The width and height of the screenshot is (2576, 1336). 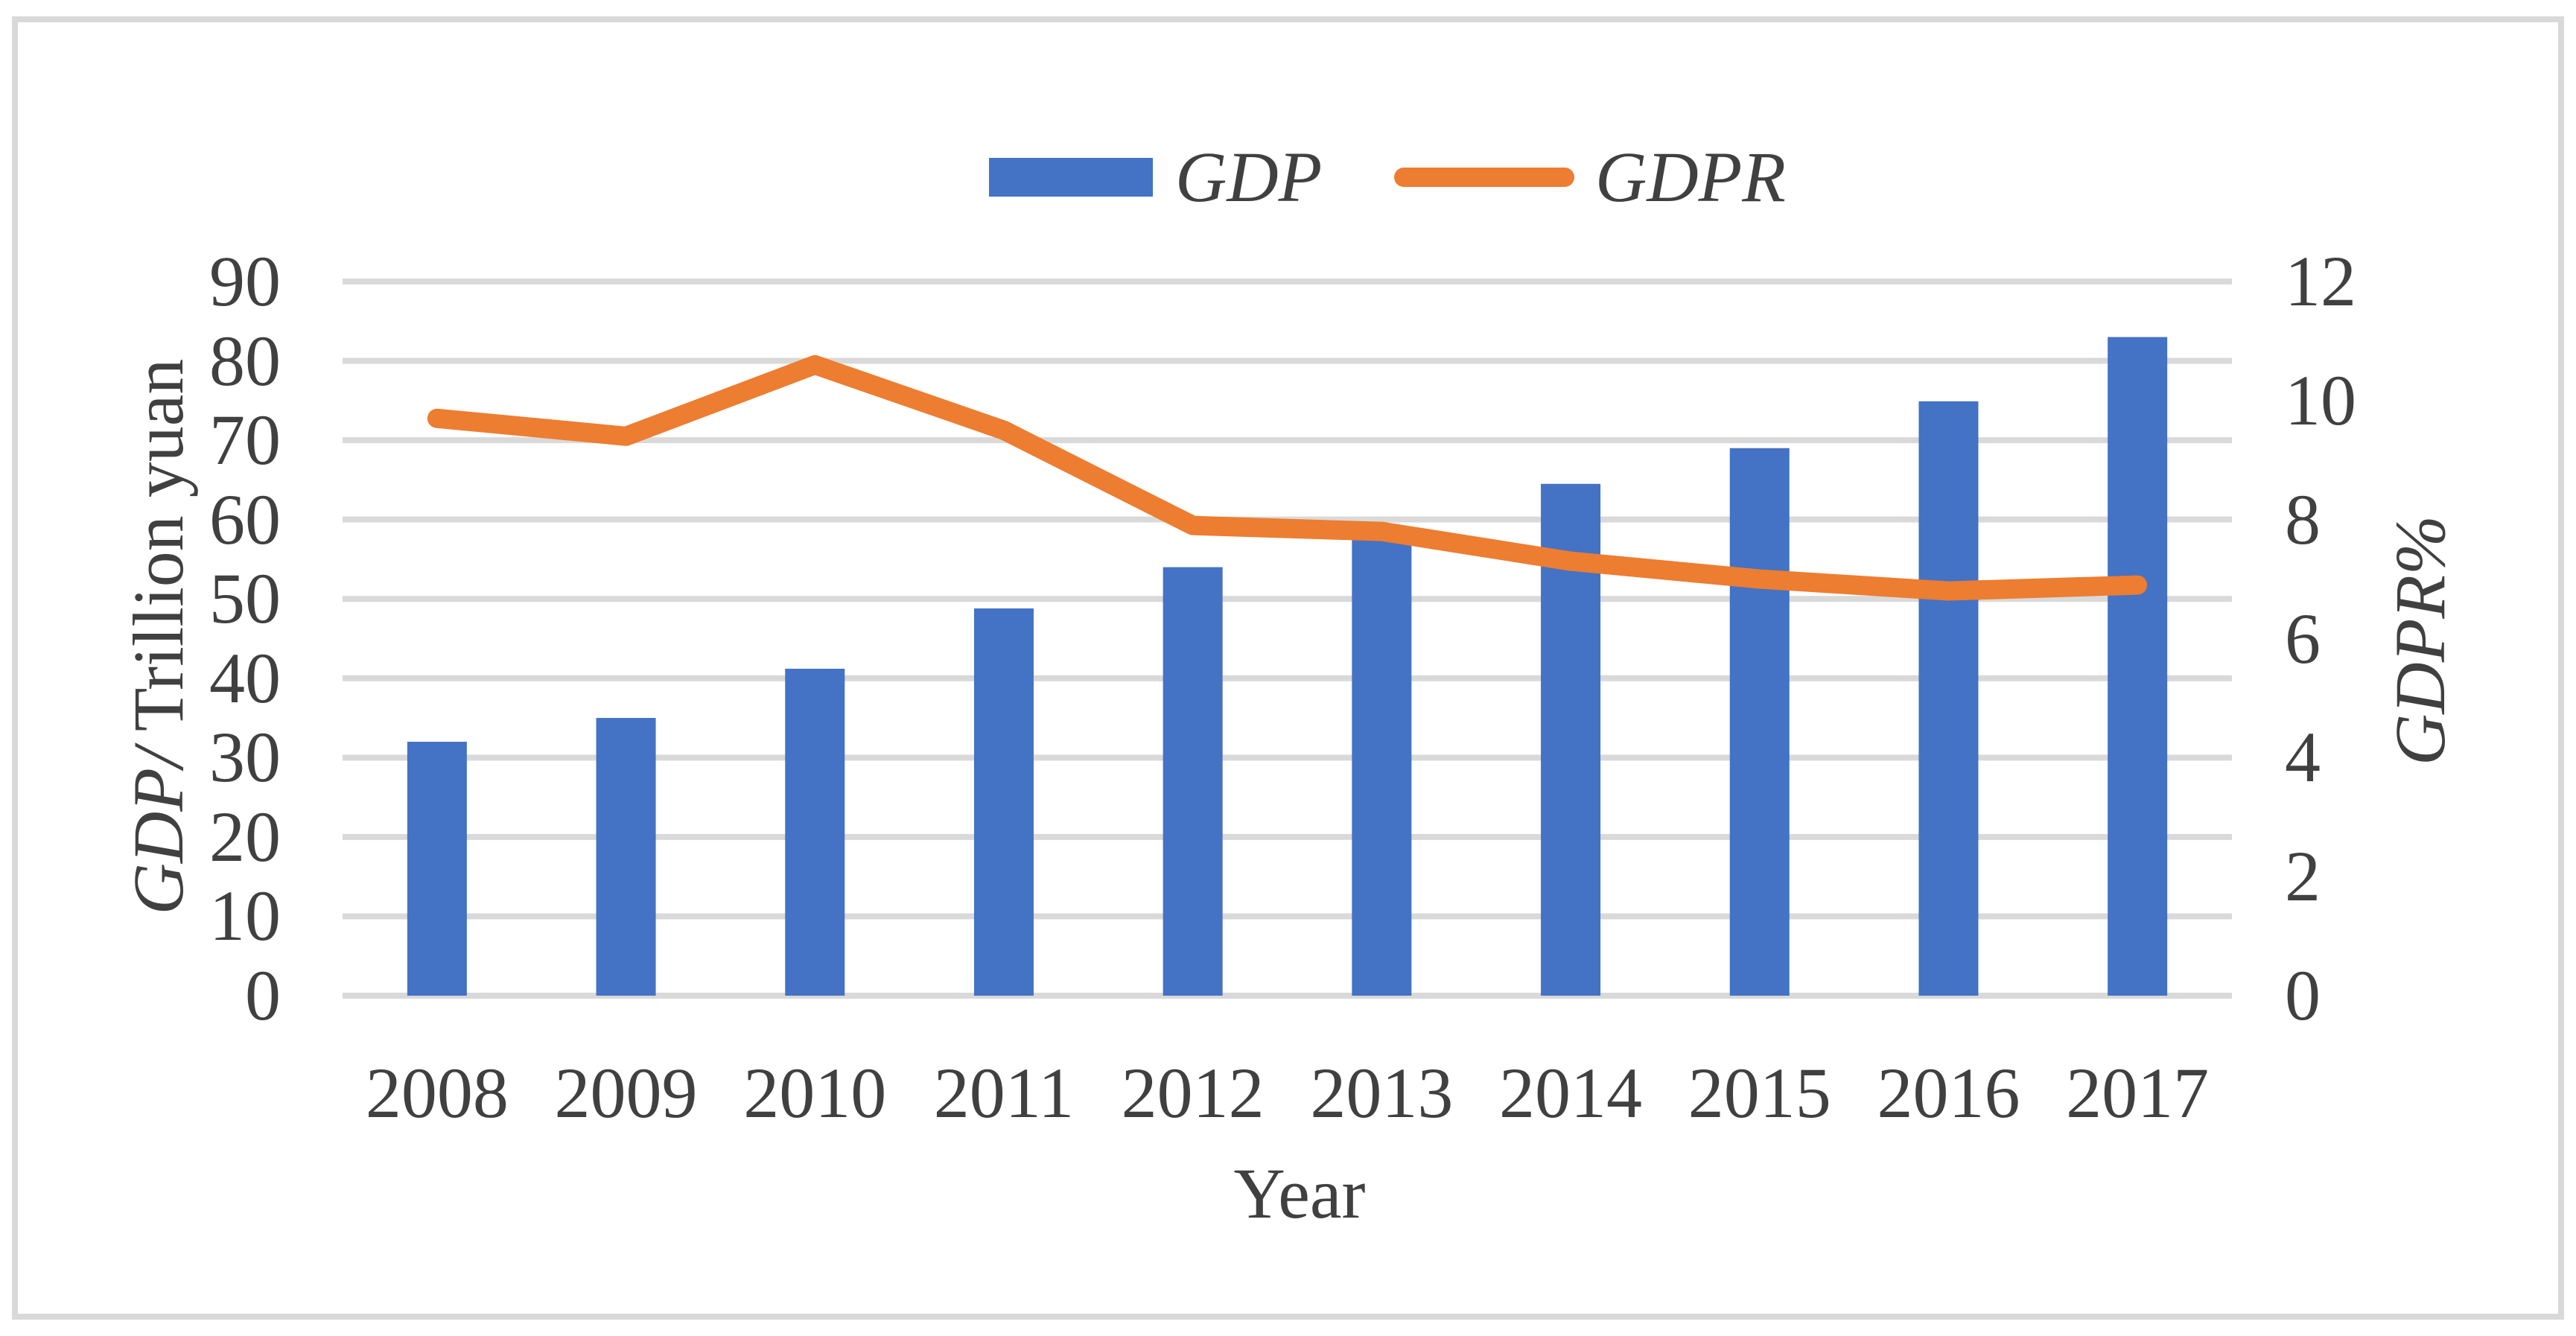 What do you see at coordinates (1759, 1093) in the screenshot?
I see `x-axis-tick-label: 2015` at bounding box center [1759, 1093].